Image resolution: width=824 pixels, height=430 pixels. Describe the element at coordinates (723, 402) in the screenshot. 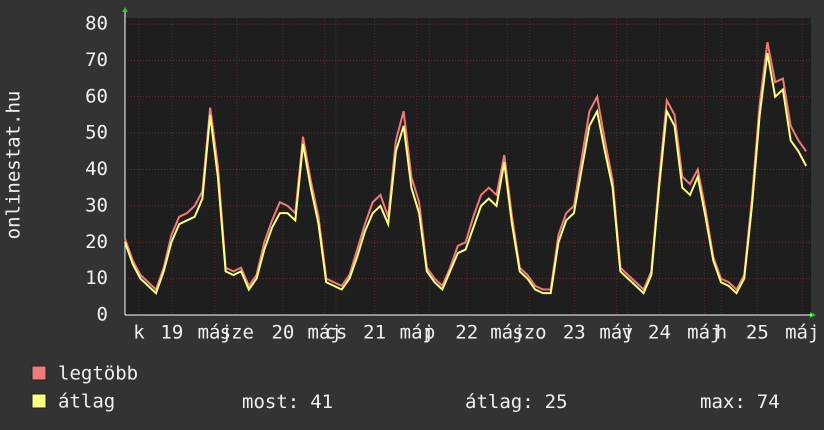

I see `stat-label: max:` at that location.